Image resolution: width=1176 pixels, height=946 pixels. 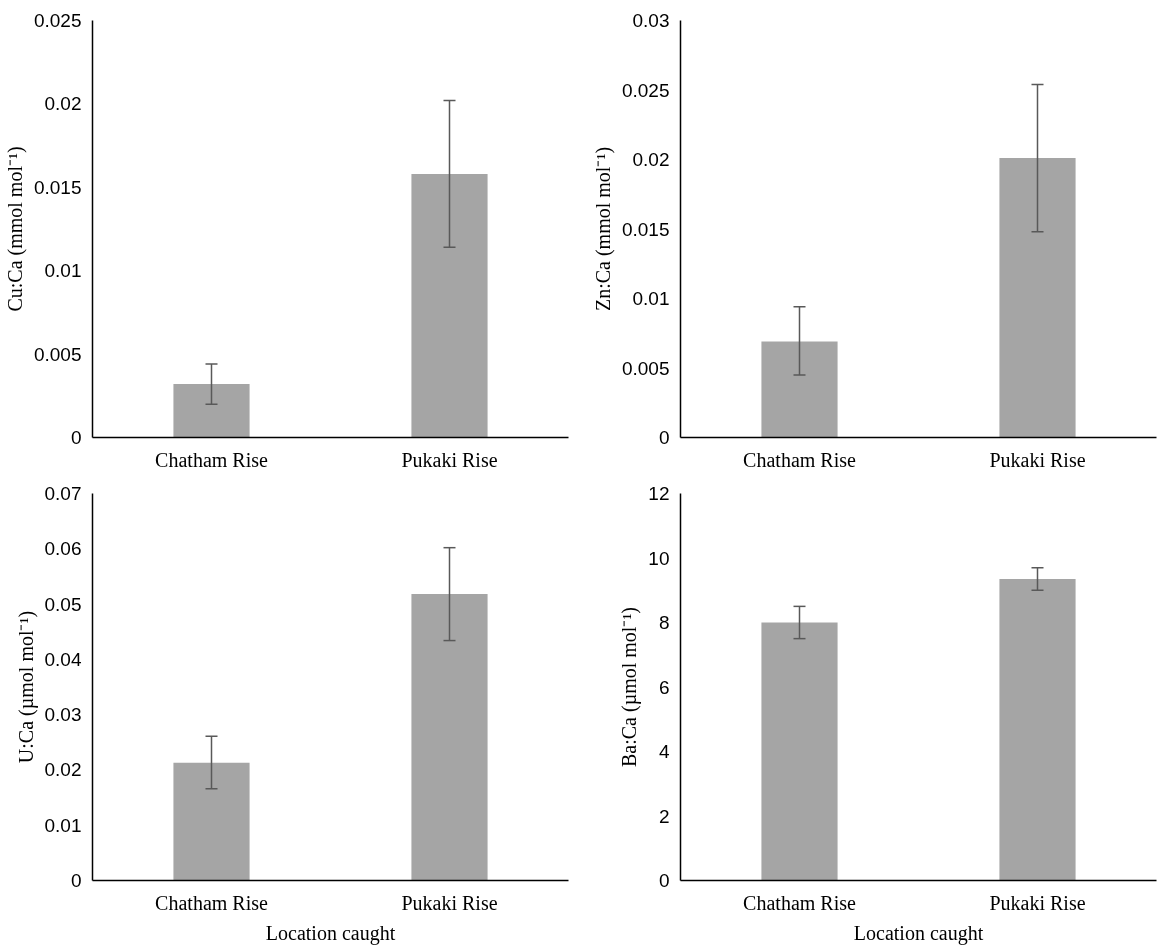 I want to click on y-axis-title: U:Ca (µmol mol⁻¹), so click(x=26, y=687).